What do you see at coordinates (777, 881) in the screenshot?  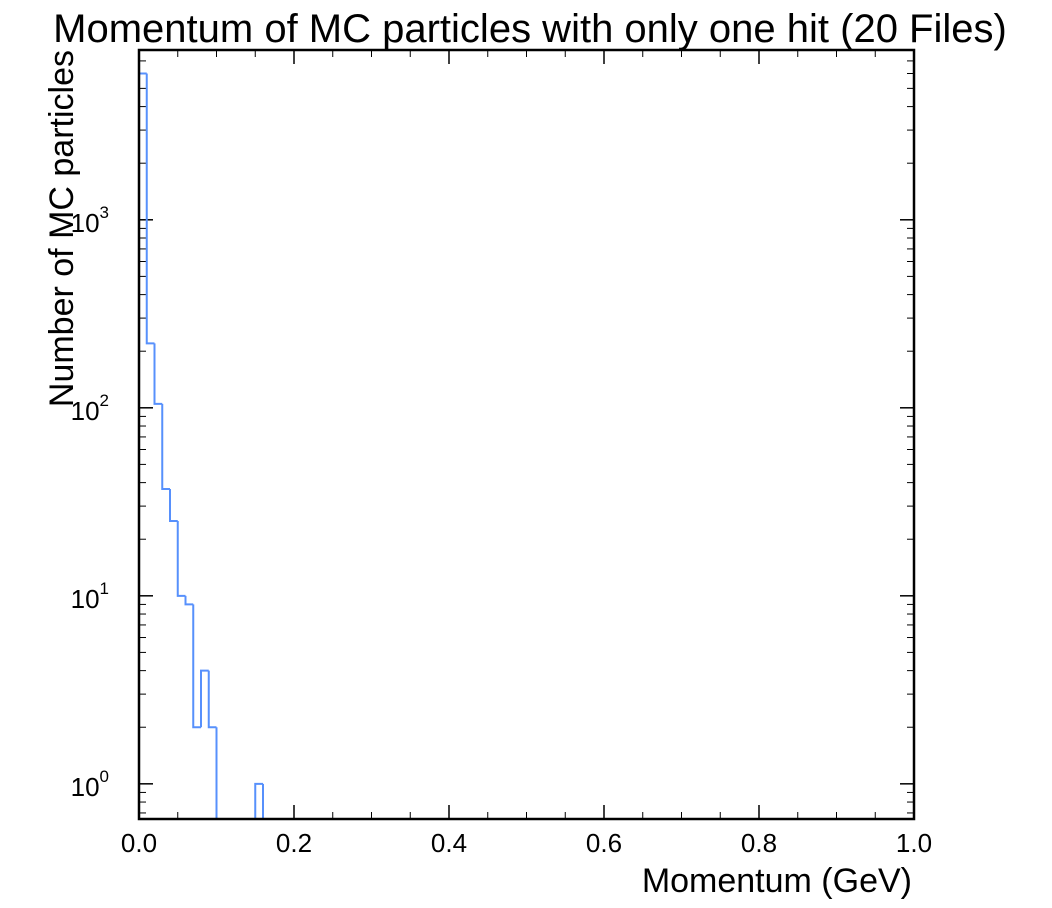 I see `x-axis-label: Momentum (GeV)` at bounding box center [777, 881].